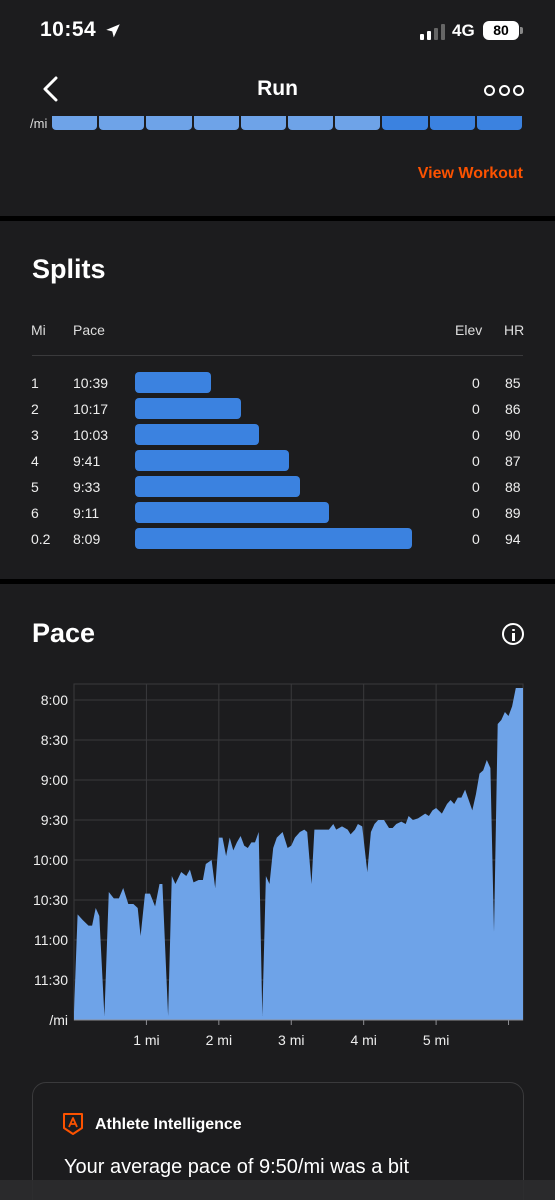  Describe the element at coordinates (513, 435) in the screenshot. I see `split-hr: 90` at that location.